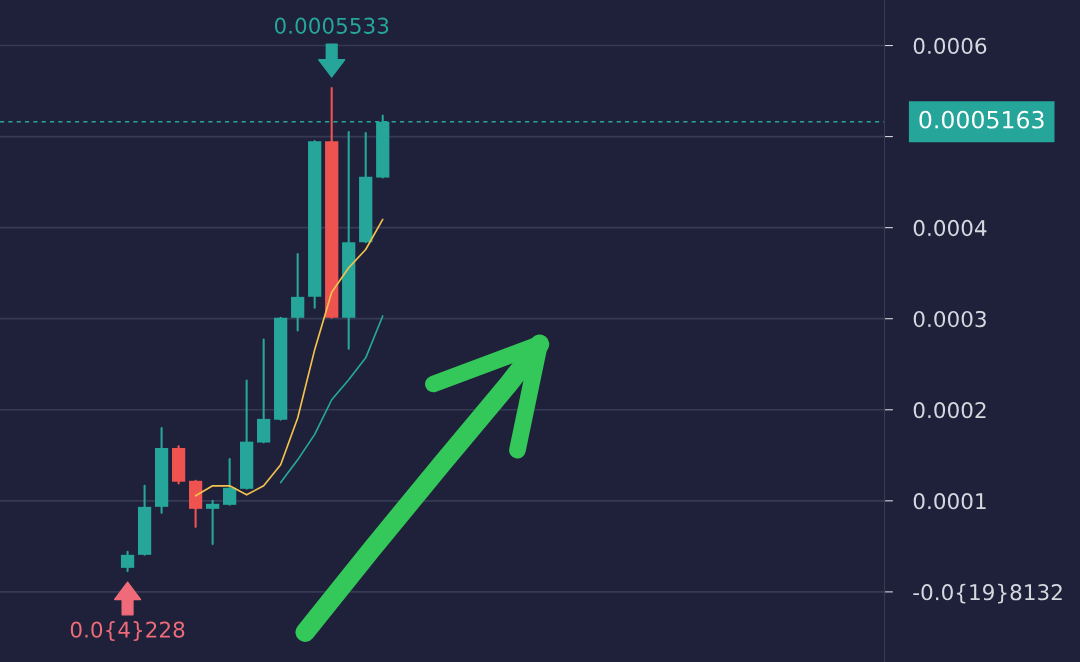 This screenshot has height=662, width=1080. What do you see at coordinates (950, 46) in the screenshot?
I see `y-tick-label: 0.0006` at bounding box center [950, 46].